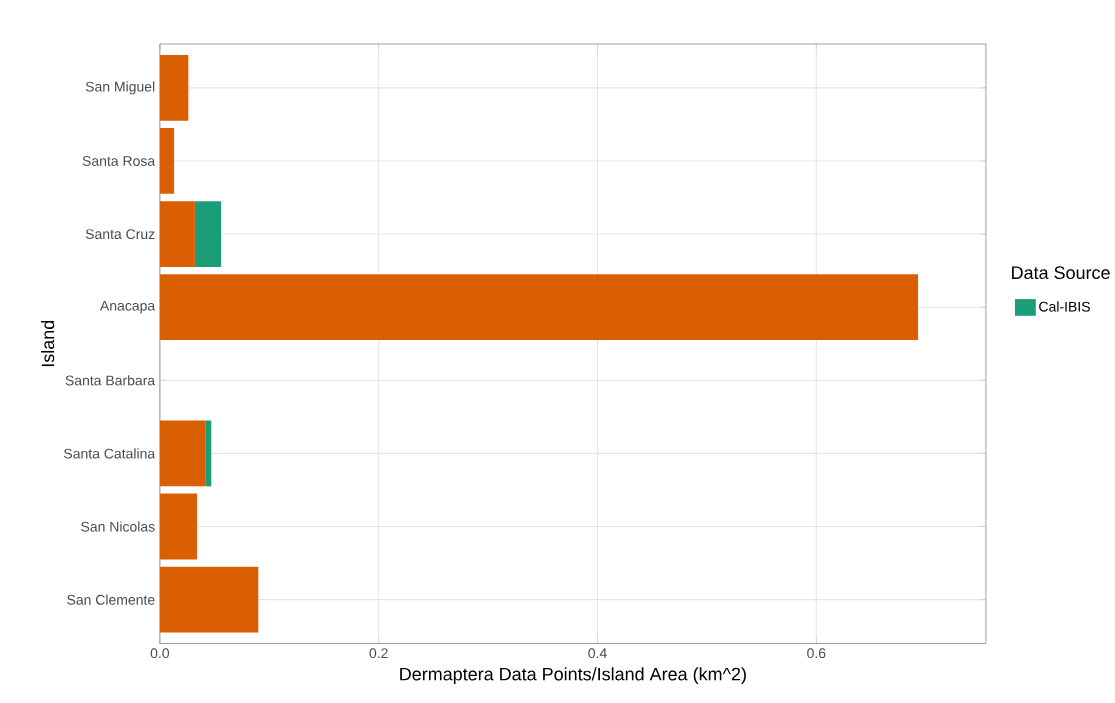 This screenshot has height=703, width=1115. Describe the element at coordinates (120, 233) in the screenshot. I see `y-tick-label: Santa Cruz` at that location.